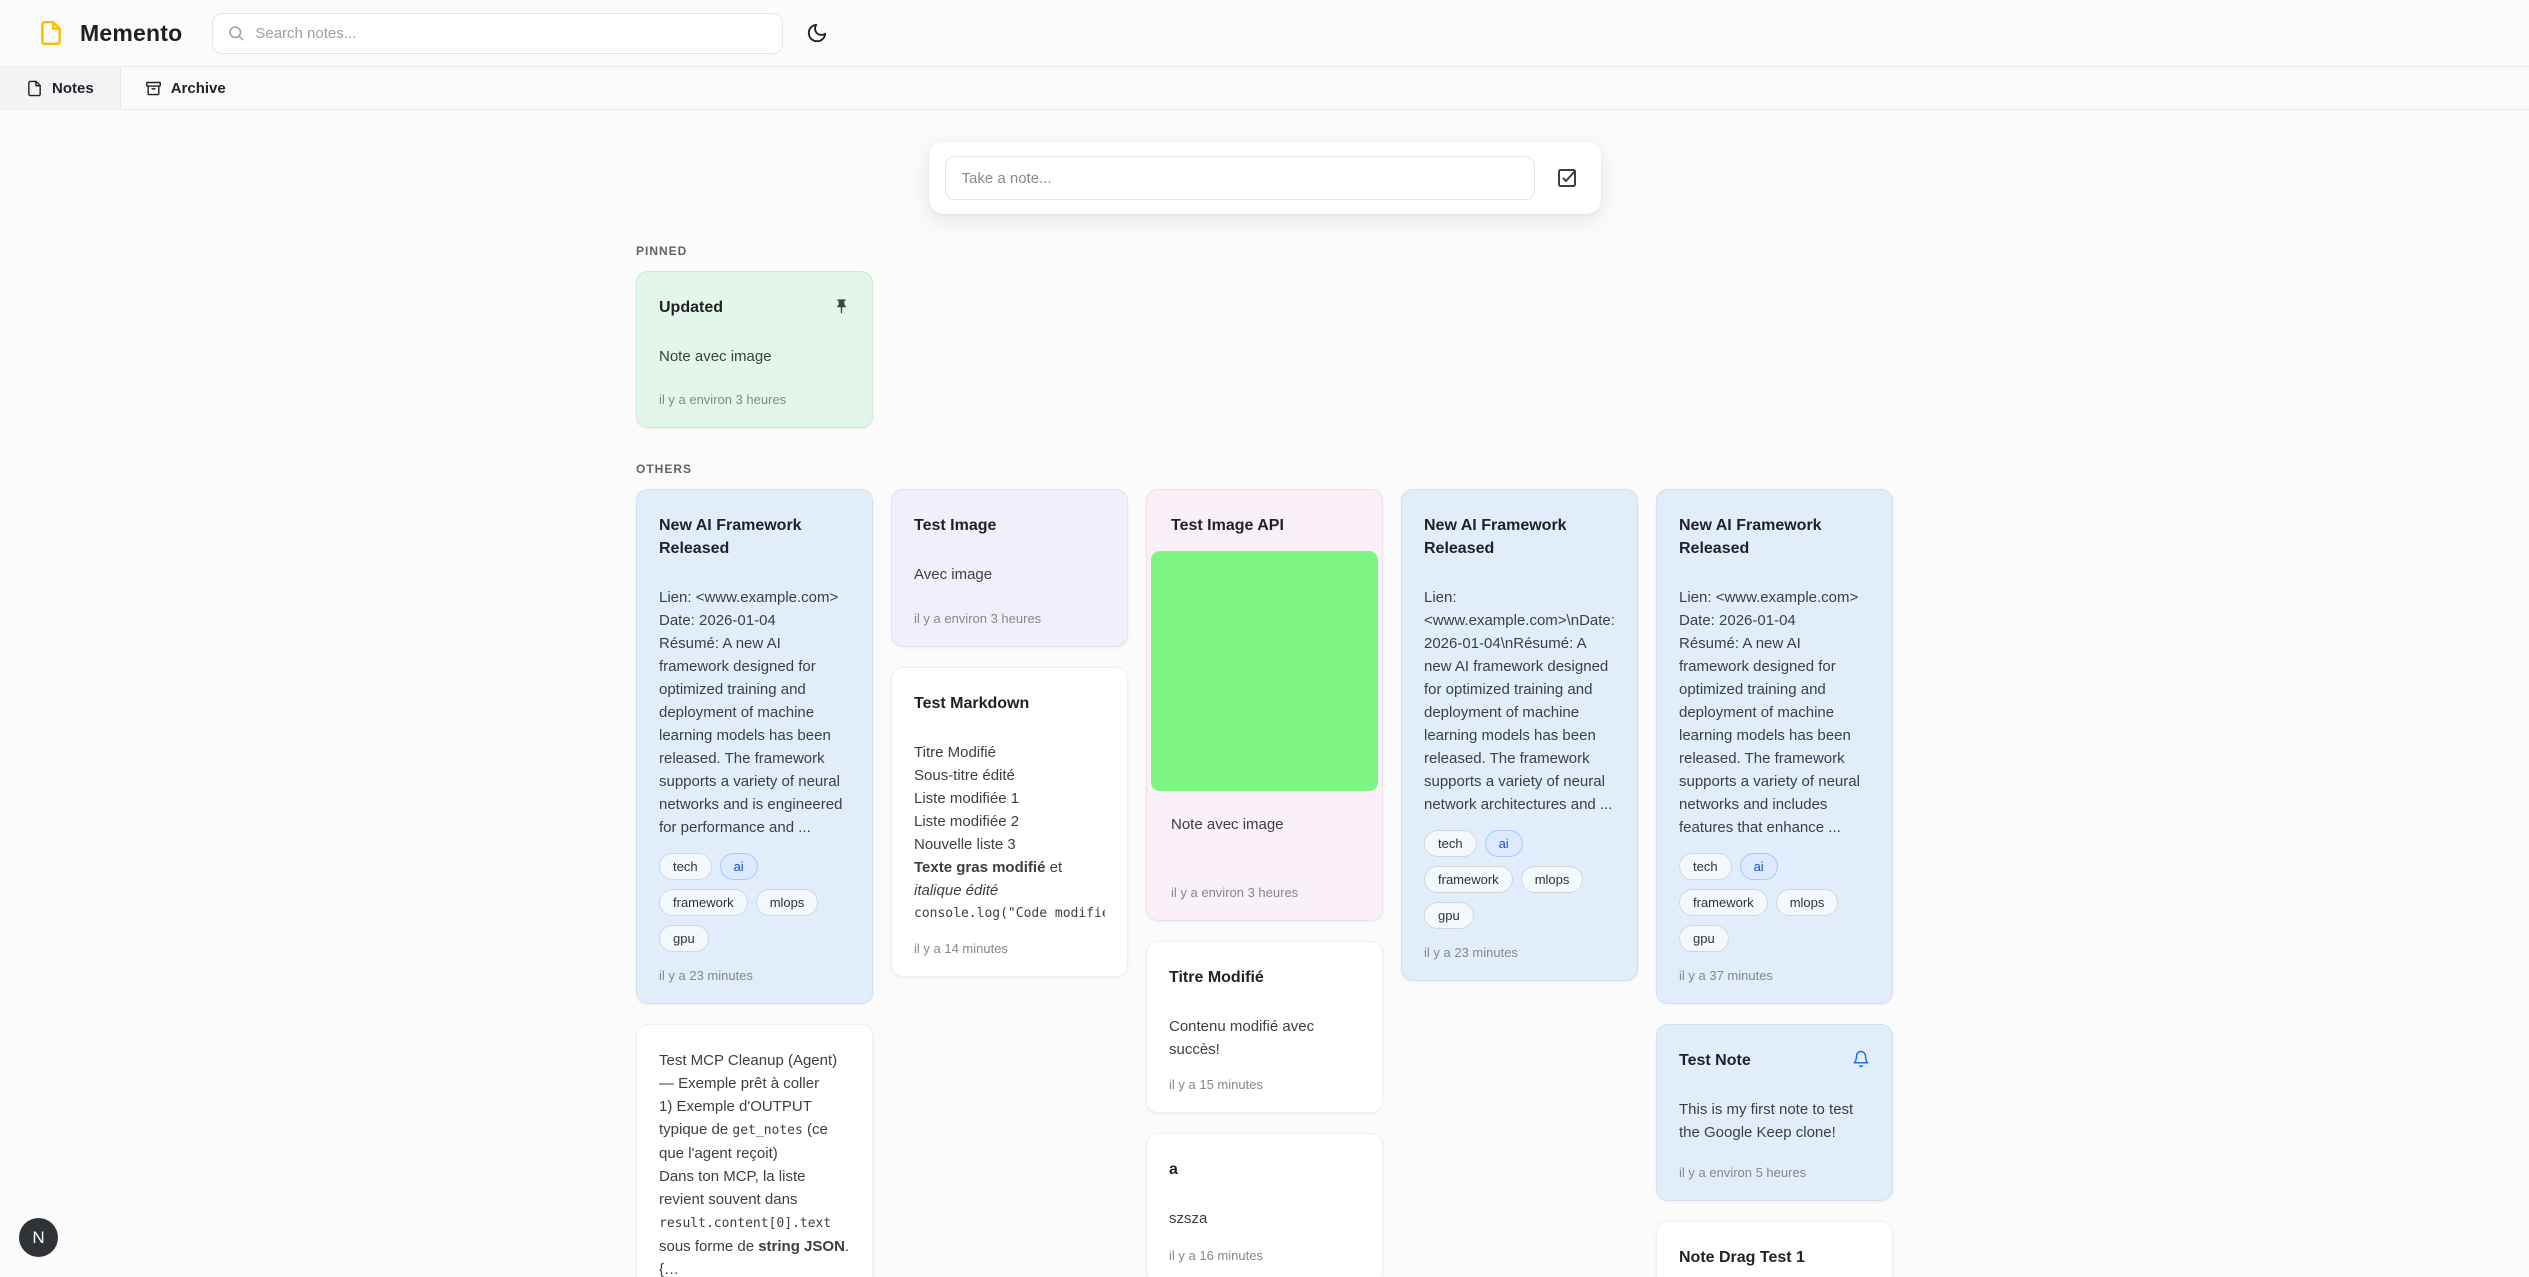  What do you see at coordinates (1009, 913) in the screenshot?
I see `code-line: console.log("Code modifié a` at bounding box center [1009, 913].